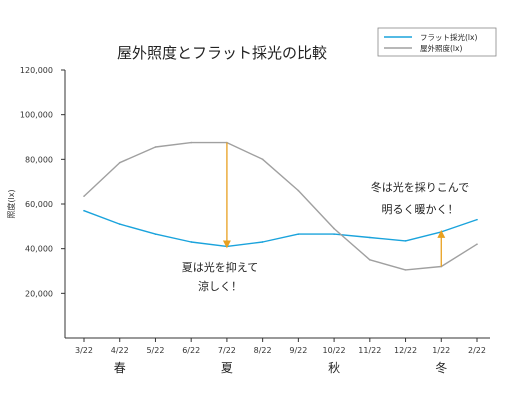 The height and width of the screenshot is (402, 505). I want to click on season-label: 春, so click(120, 368).